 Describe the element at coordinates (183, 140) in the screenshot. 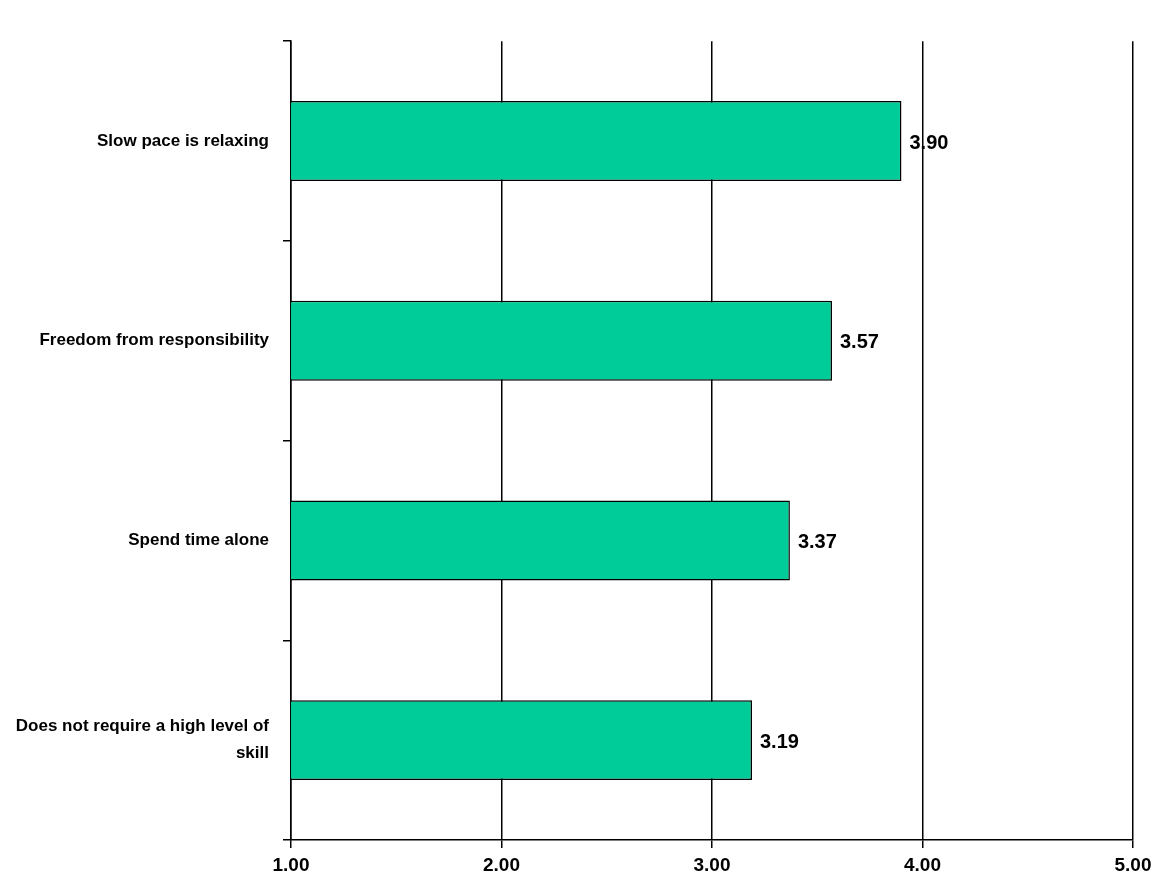

I see `y-tick-label: Slow pace is relaxing` at that location.